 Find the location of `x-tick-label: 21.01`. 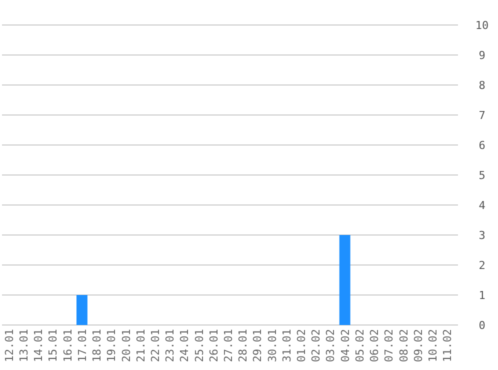

x-tick-label: 21.01 is located at coordinates (141, 345).